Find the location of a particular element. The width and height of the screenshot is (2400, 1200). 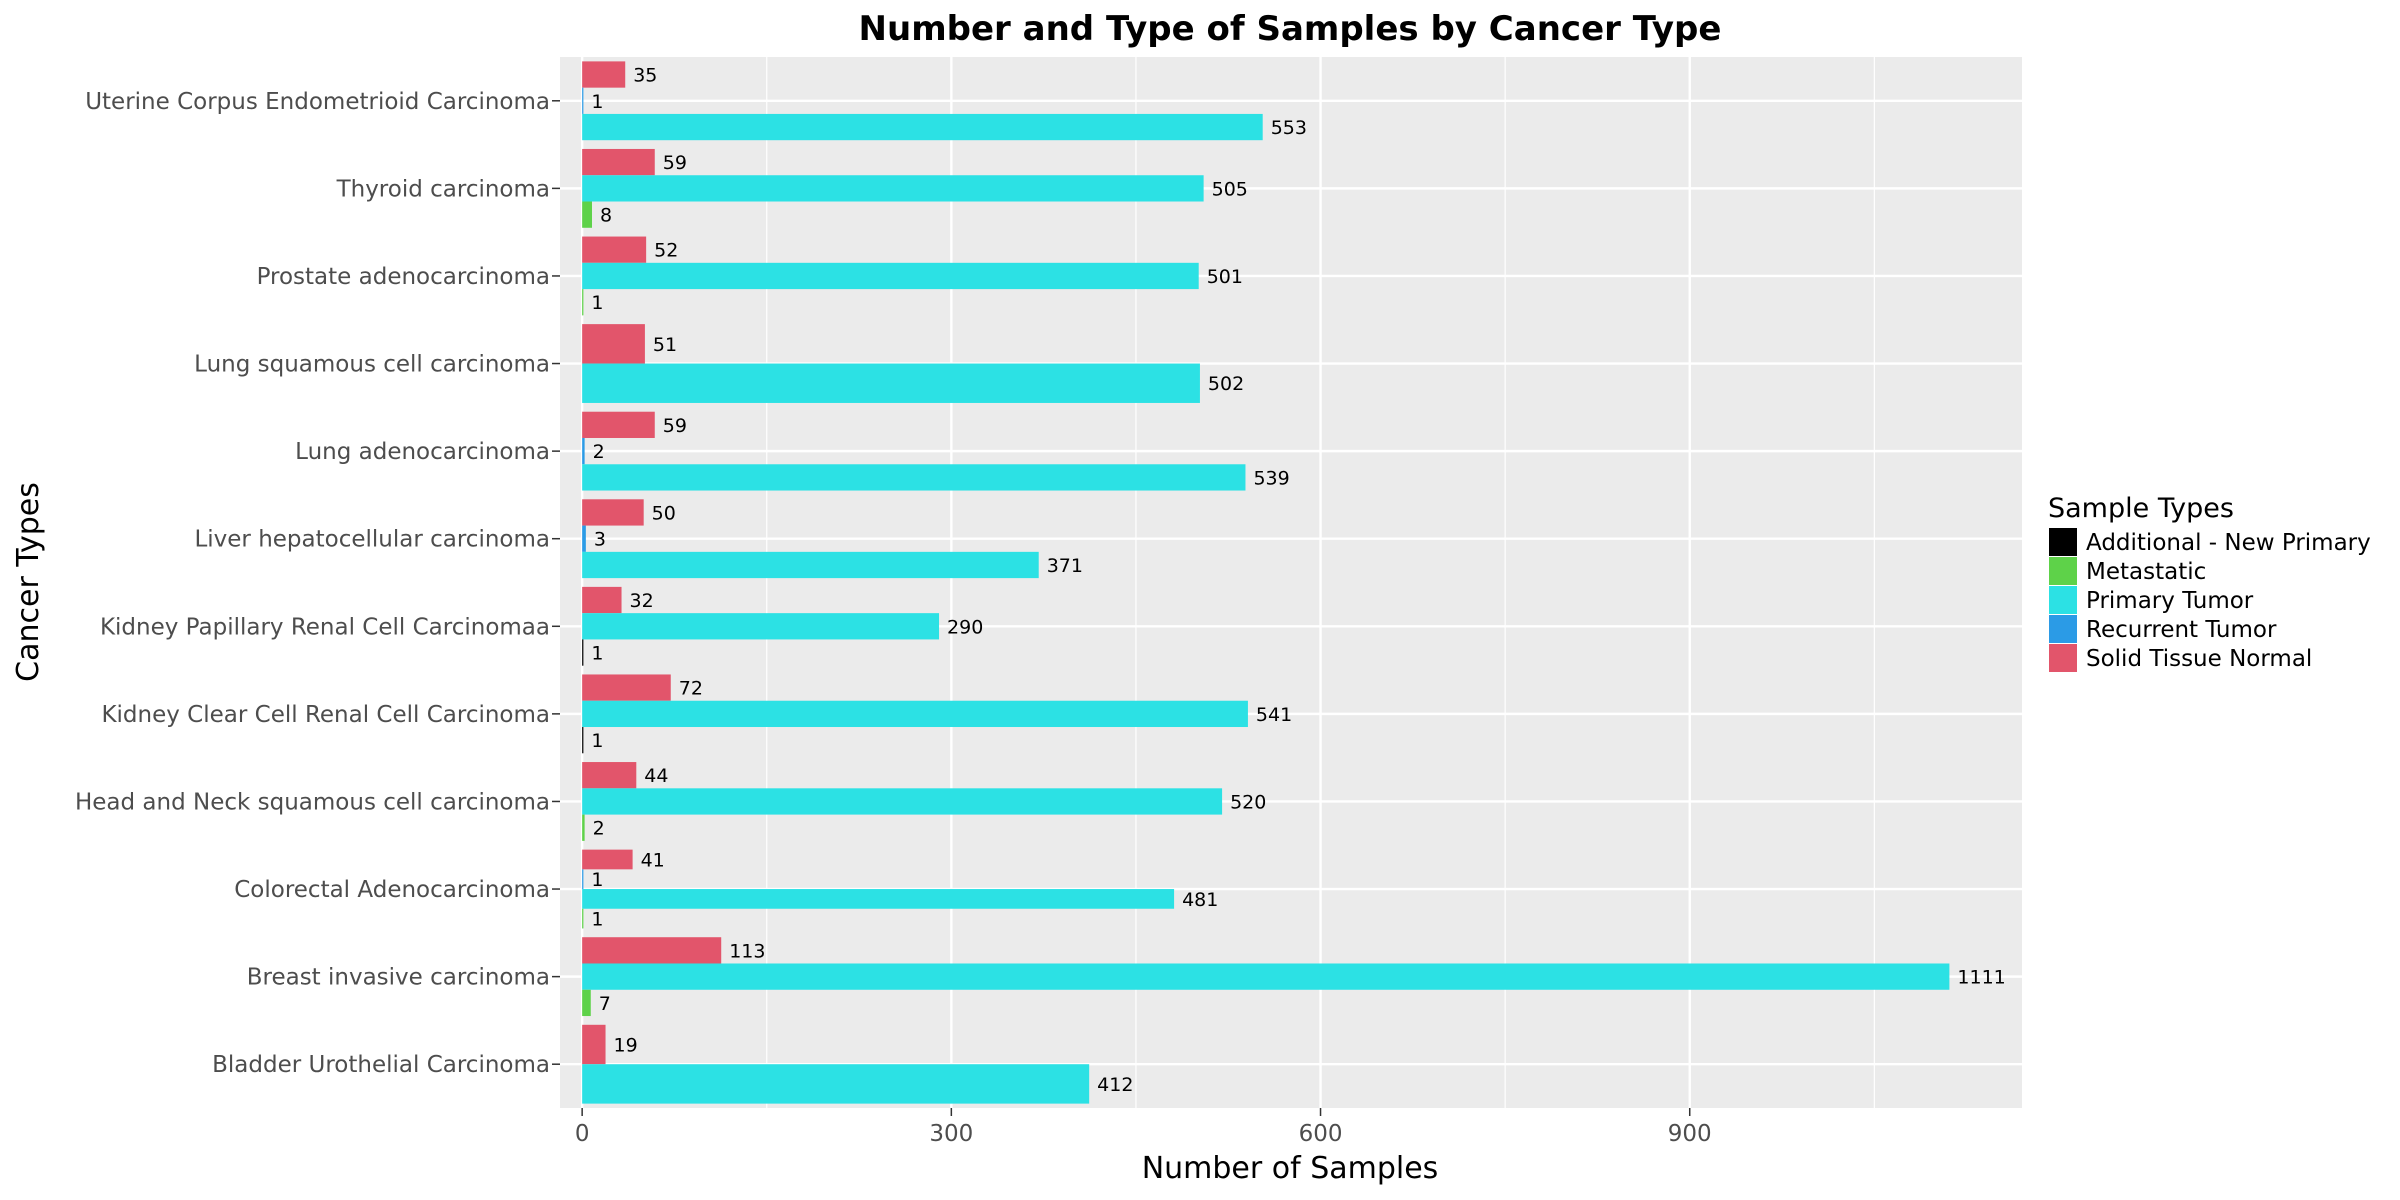

data-label: 290 is located at coordinates (965, 627).